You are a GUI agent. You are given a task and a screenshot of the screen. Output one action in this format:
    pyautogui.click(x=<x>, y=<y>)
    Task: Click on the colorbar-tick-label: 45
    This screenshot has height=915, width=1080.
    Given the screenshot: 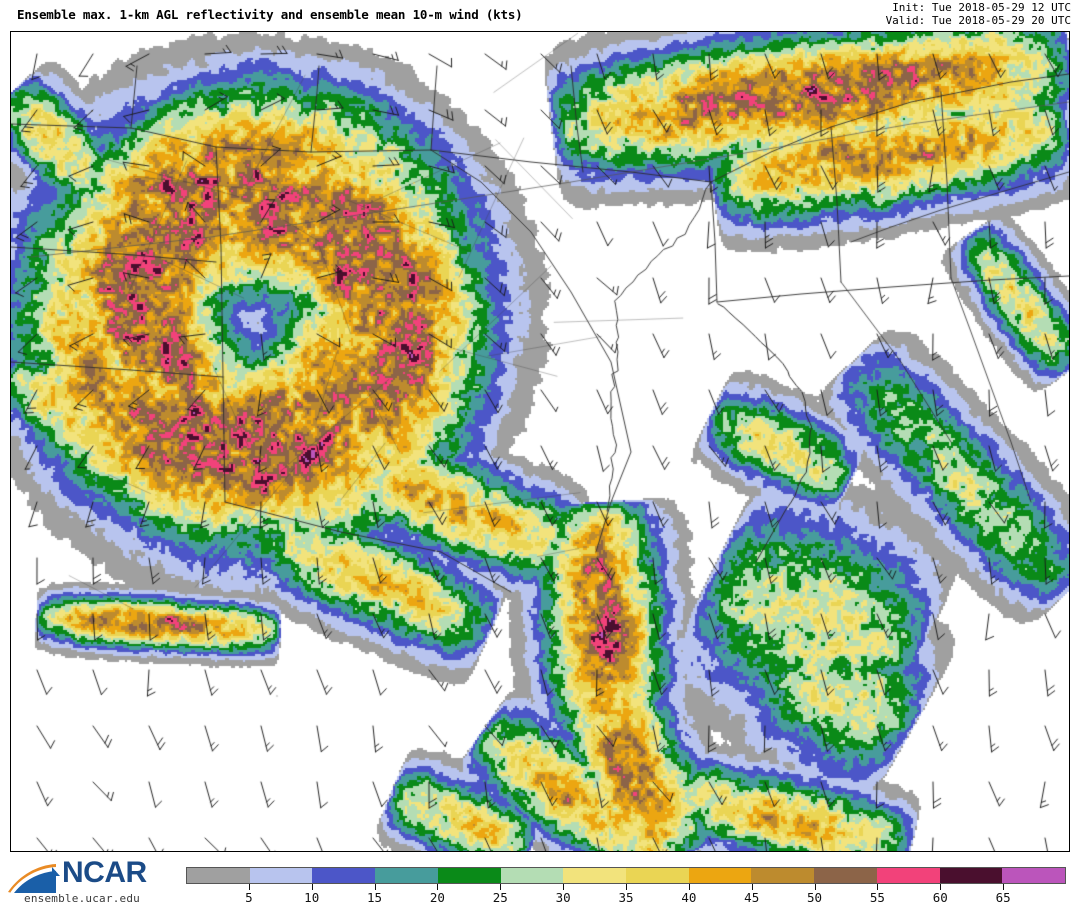 What is the action you would take?
    pyautogui.click(x=752, y=897)
    